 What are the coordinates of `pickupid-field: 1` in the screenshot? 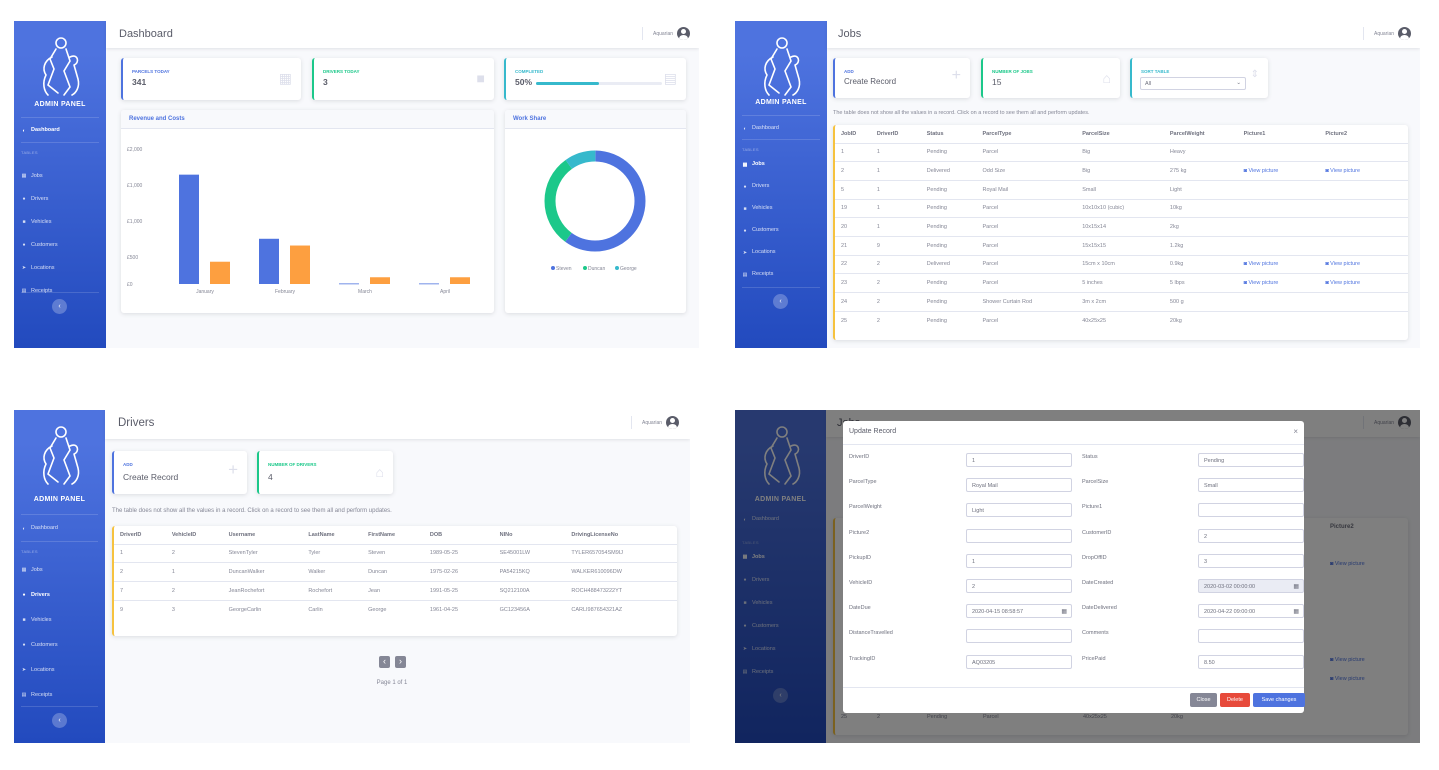 It's located at (1019, 560).